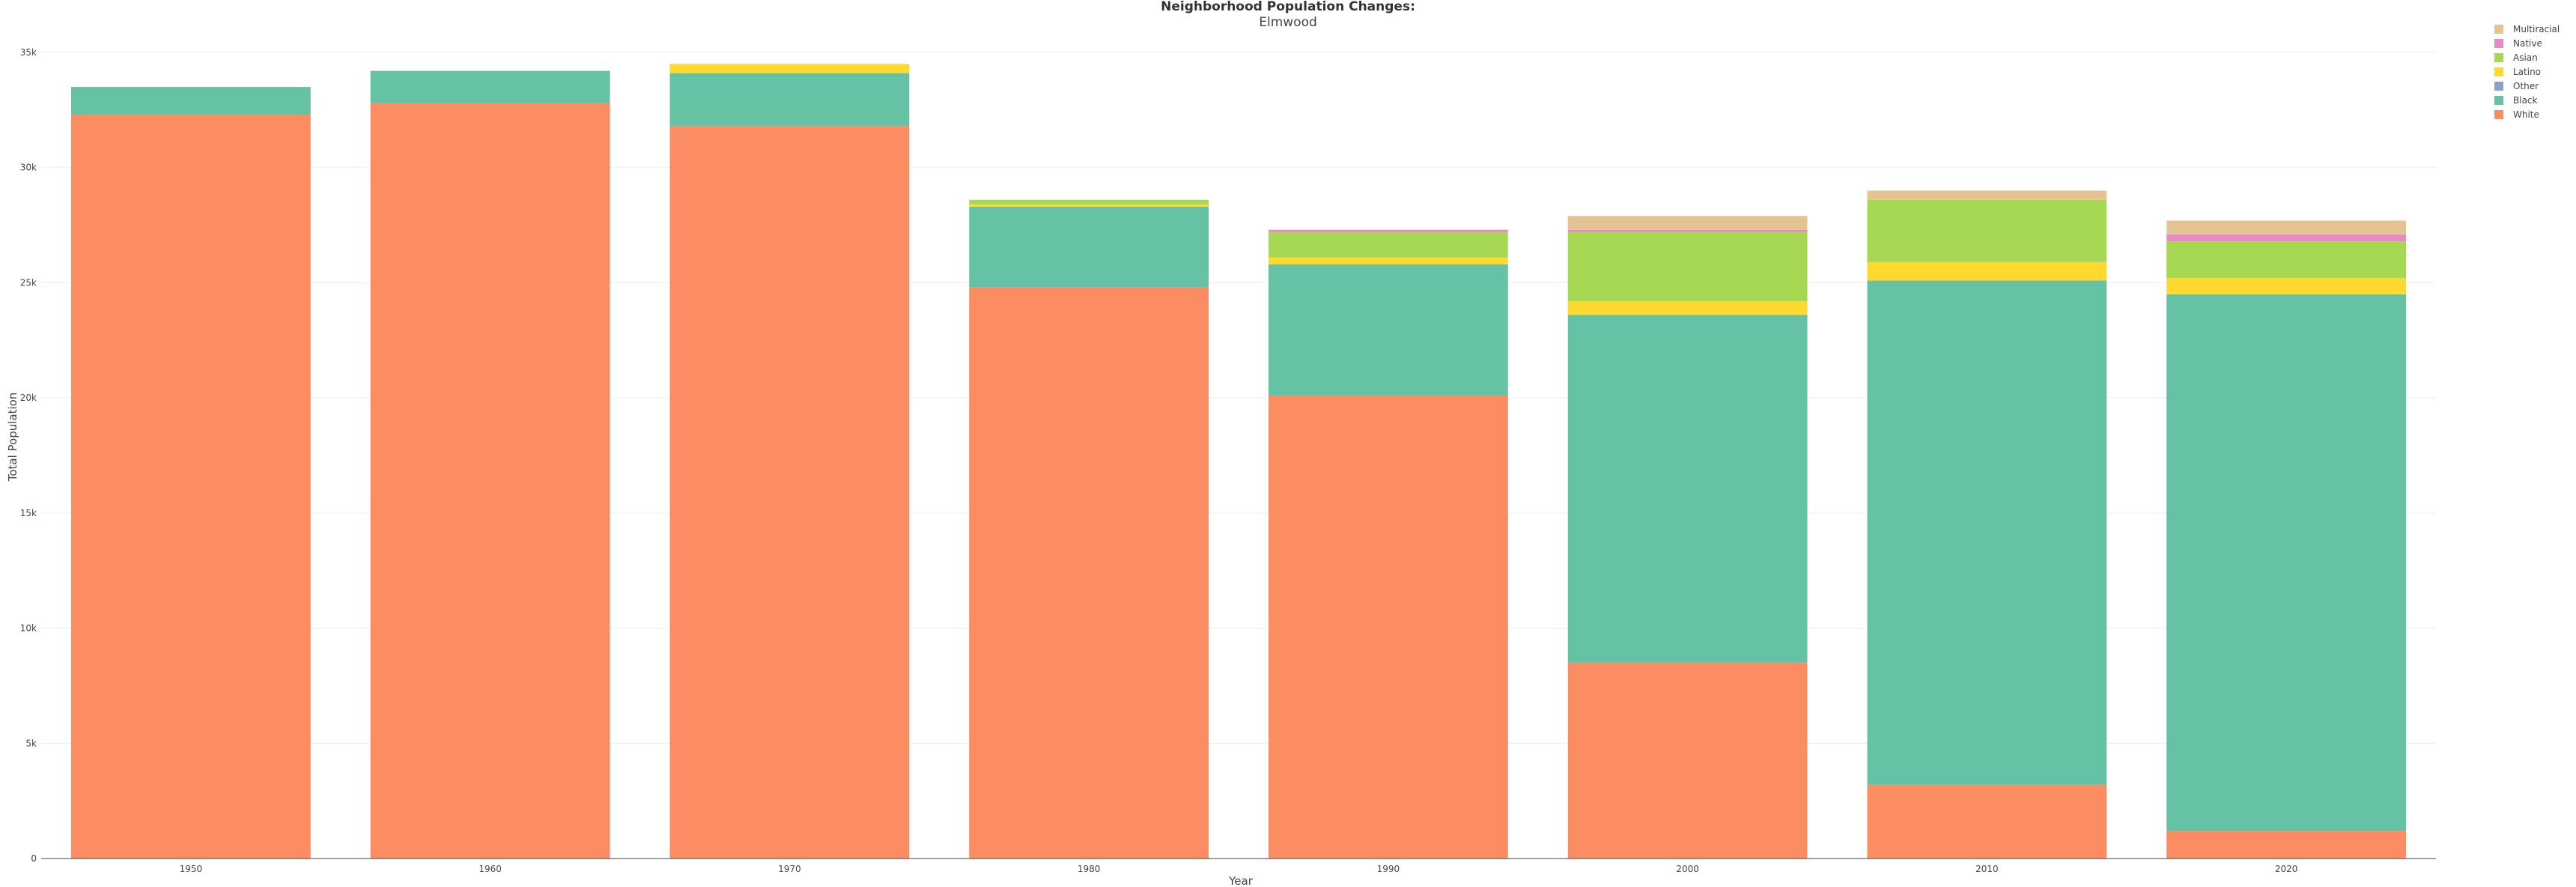 This screenshot has width=2576, height=887. What do you see at coordinates (1388, 245) in the screenshot?
I see `bar-asian-1990` at bounding box center [1388, 245].